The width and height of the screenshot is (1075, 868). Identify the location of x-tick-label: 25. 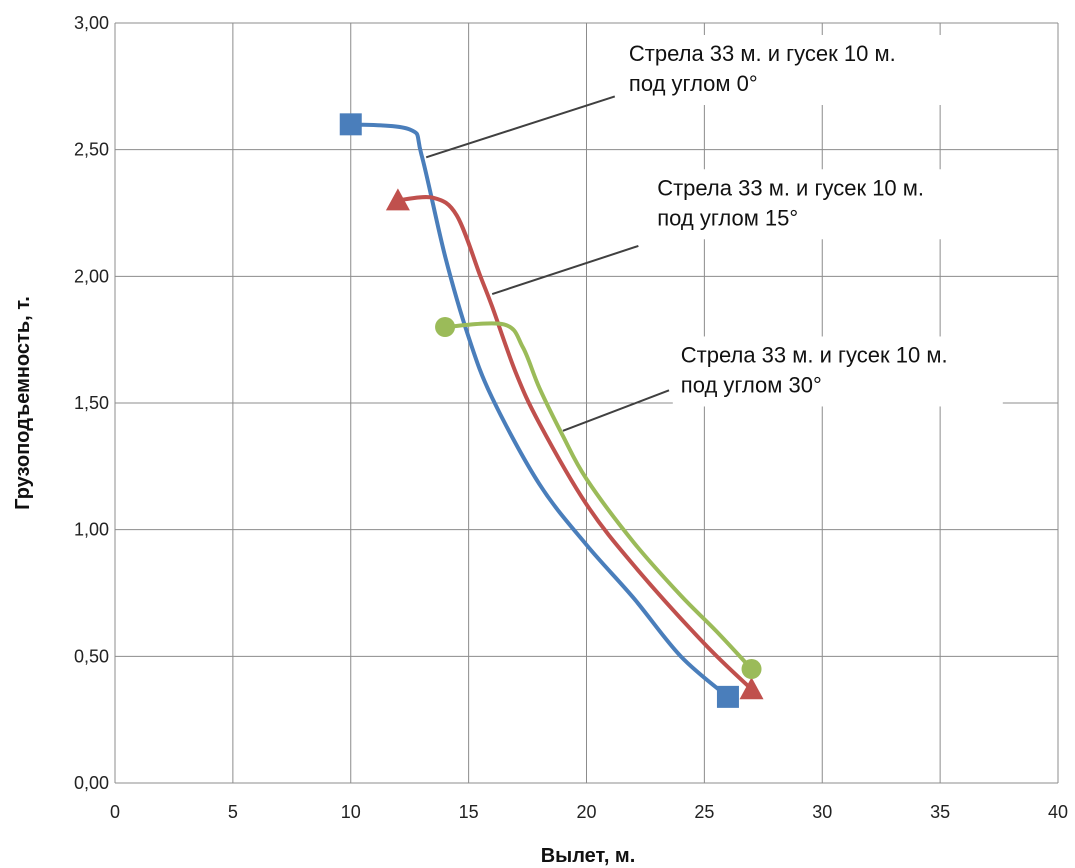
(704, 812).